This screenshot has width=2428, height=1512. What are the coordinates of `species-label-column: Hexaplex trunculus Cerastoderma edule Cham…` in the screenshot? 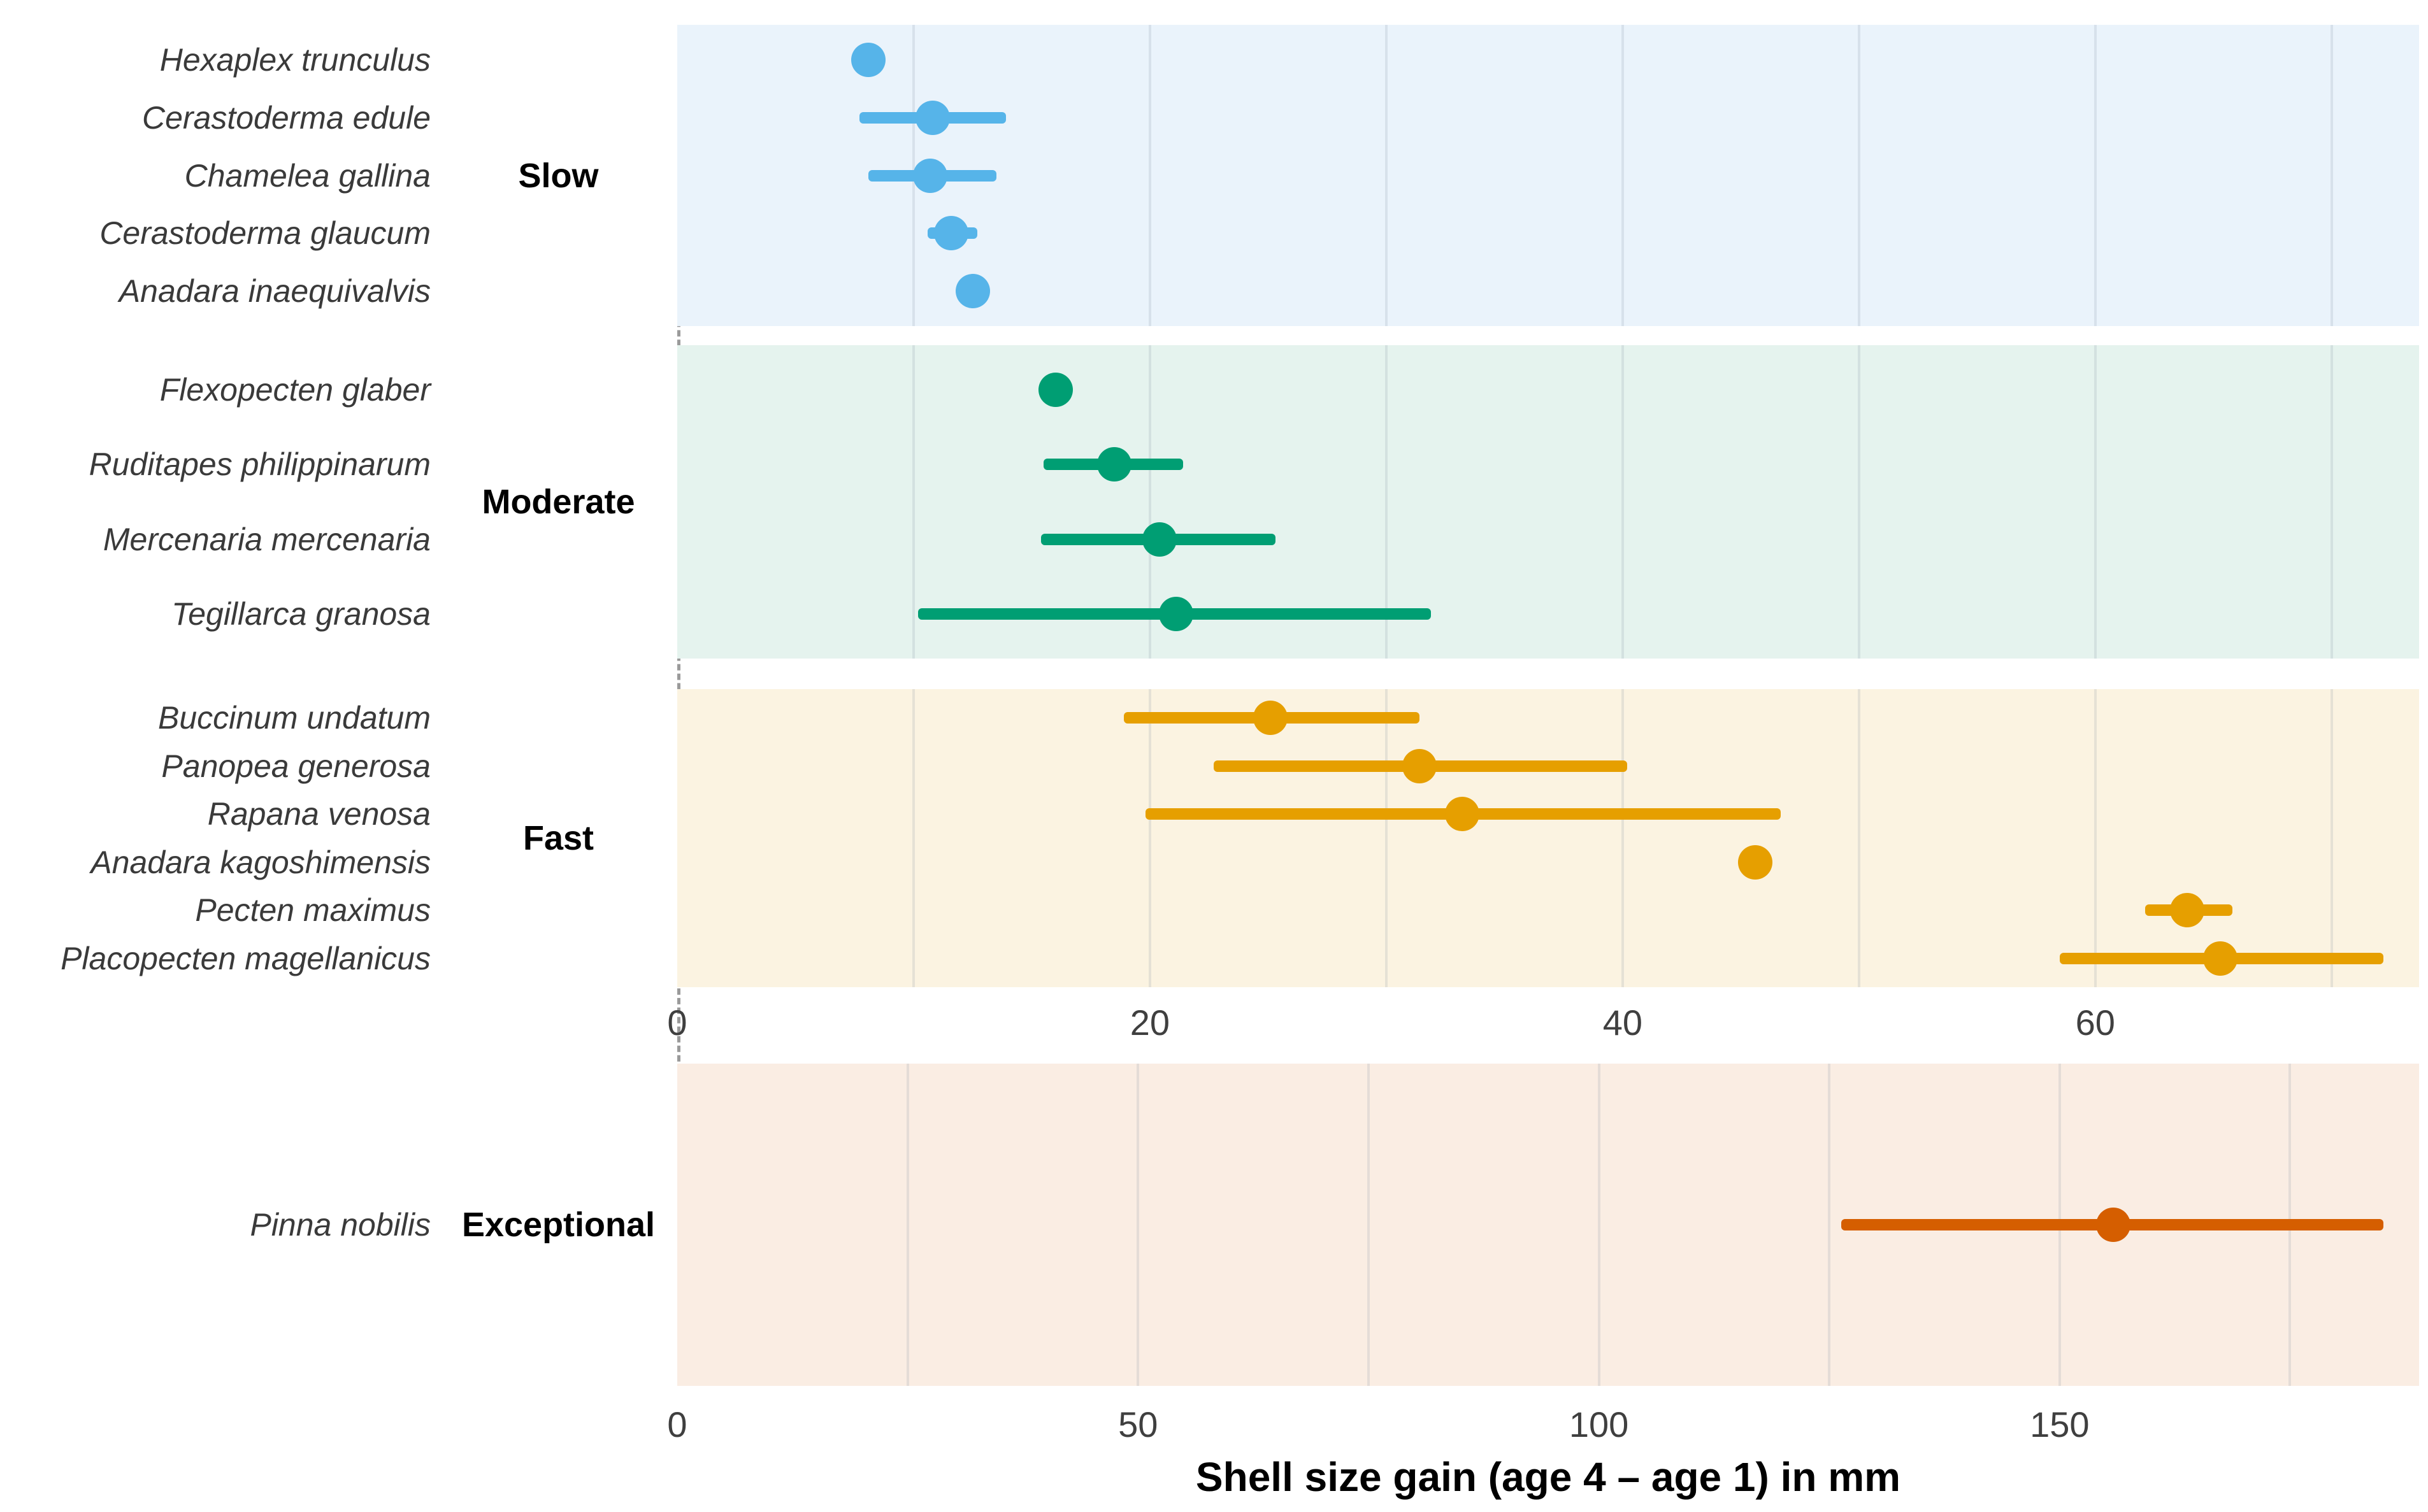 It's located at (220, 175).